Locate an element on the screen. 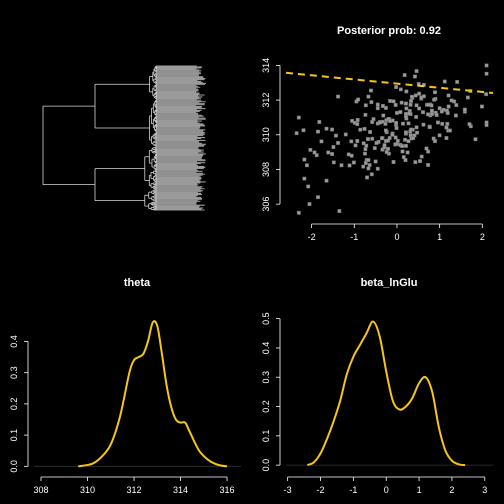  scatter-y-tick-label: 312 is located at coordinates (266, 100).